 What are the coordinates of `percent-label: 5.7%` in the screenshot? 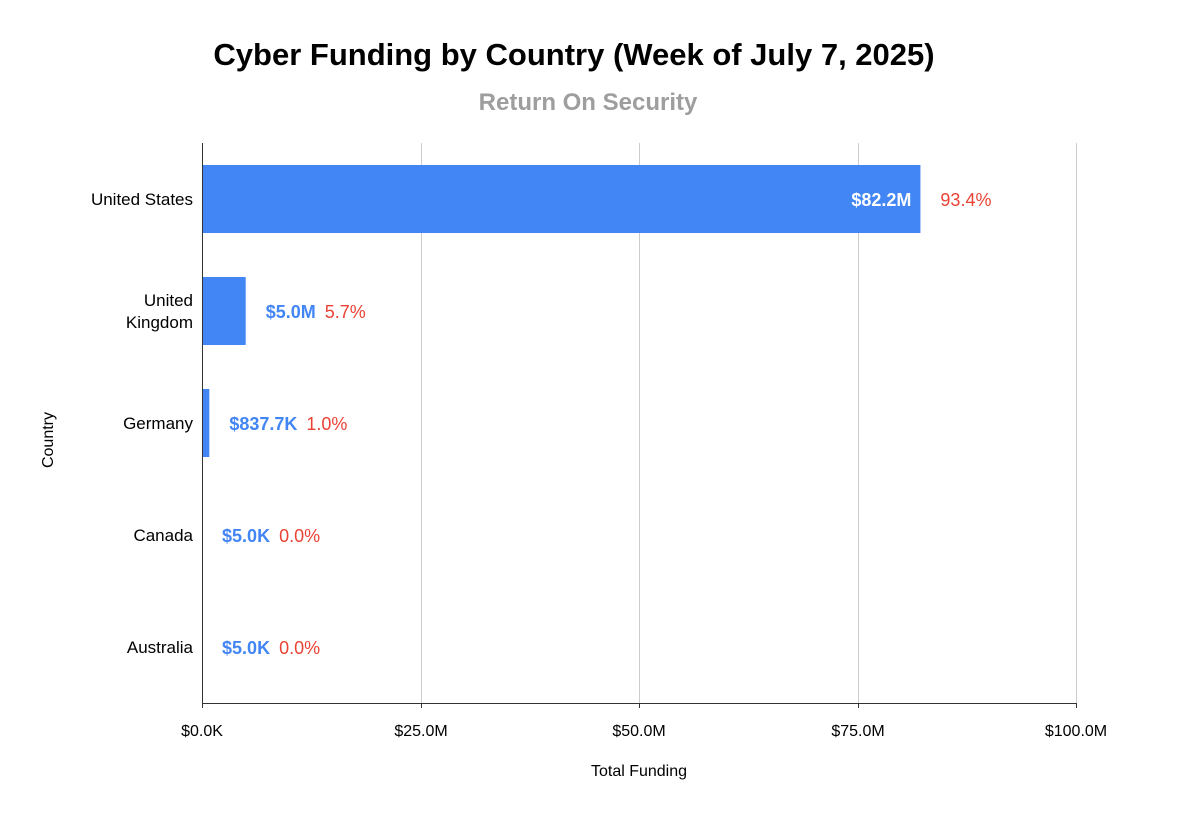 It's located at (345, 312).